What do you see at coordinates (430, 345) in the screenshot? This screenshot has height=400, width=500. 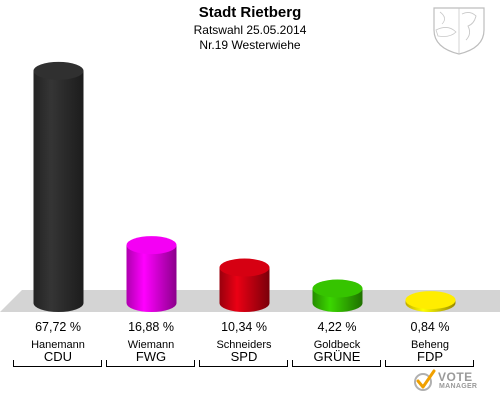 I see `candidate-label: Beheng` at bounding box center [430, 345].